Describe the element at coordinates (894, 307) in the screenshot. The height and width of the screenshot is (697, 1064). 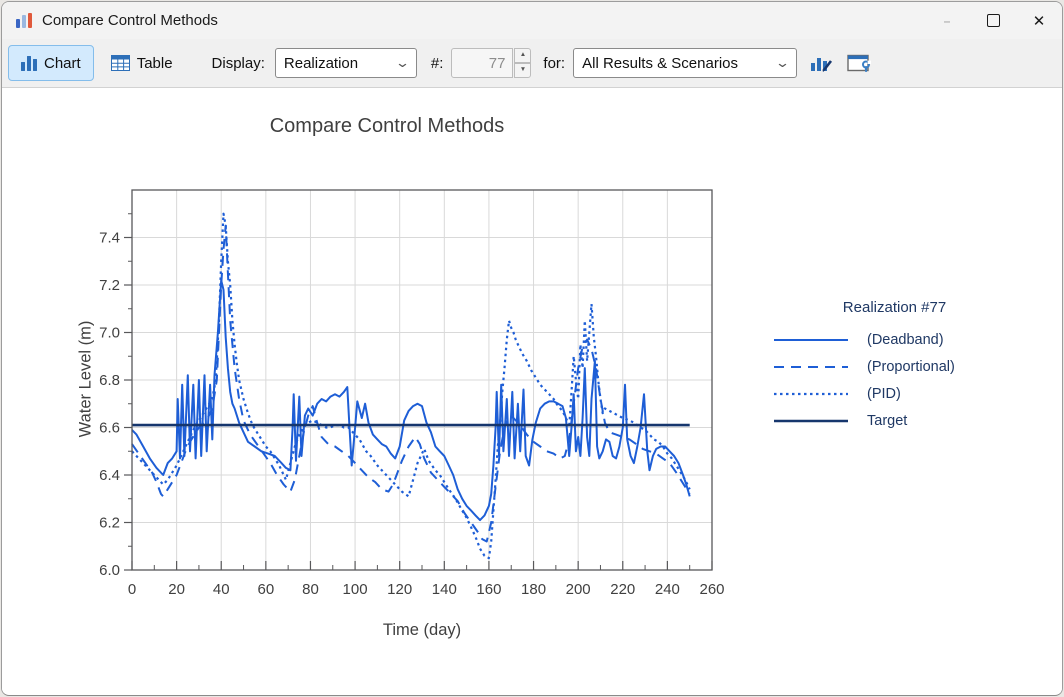
I see `legend-title: Realization #77` at that location.